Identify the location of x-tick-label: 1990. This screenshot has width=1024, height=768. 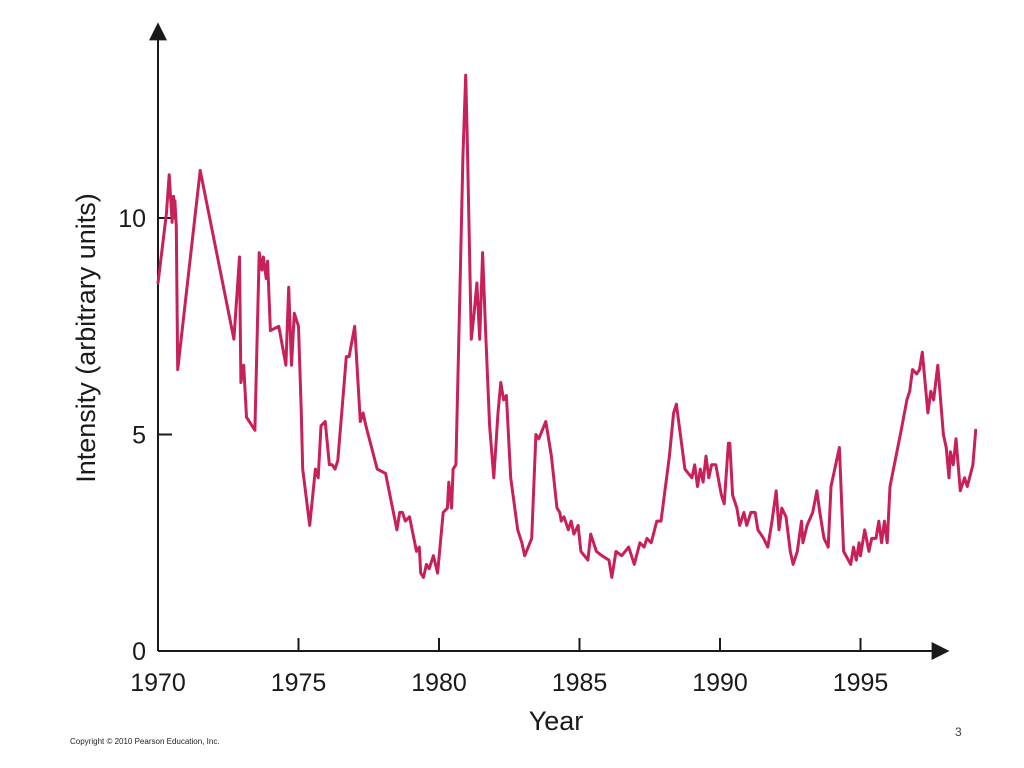
(720, 683).